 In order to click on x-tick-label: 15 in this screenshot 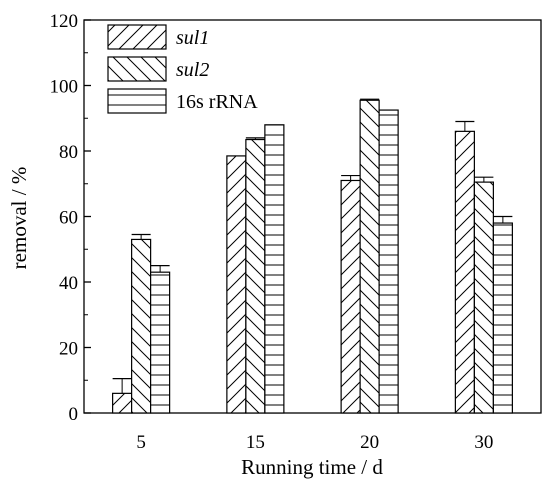, I will do `click(255, 442)`.